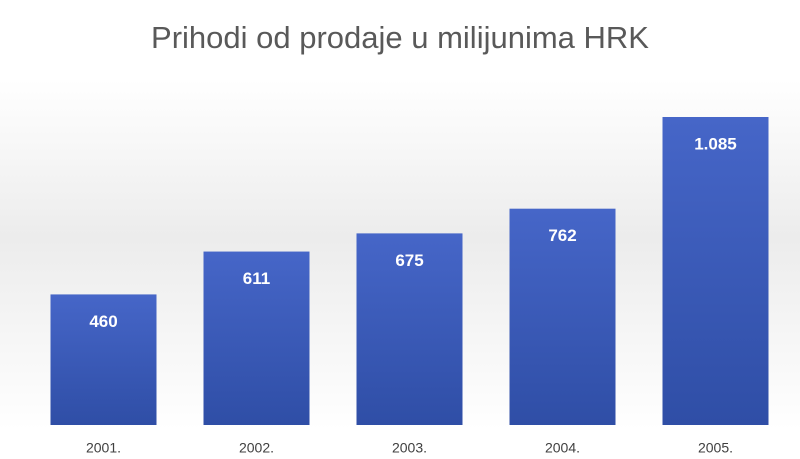  What do you see at coordinates (400, 37) in the screenshot?
I see `chart-title: Prihodi od prodaje u milijunima HRK` at bounding box center [400, 37].